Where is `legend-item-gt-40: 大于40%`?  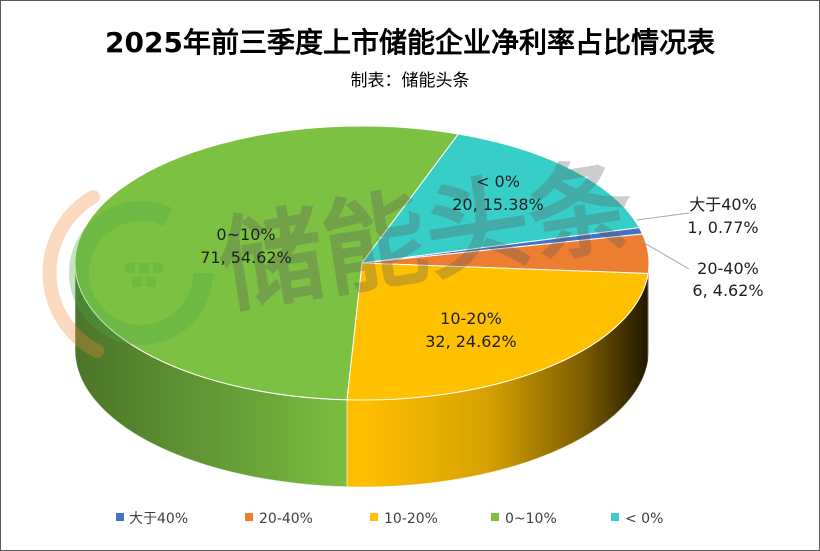 legend-item-gt-40: 大于40% is located at coordinates (152, 519).